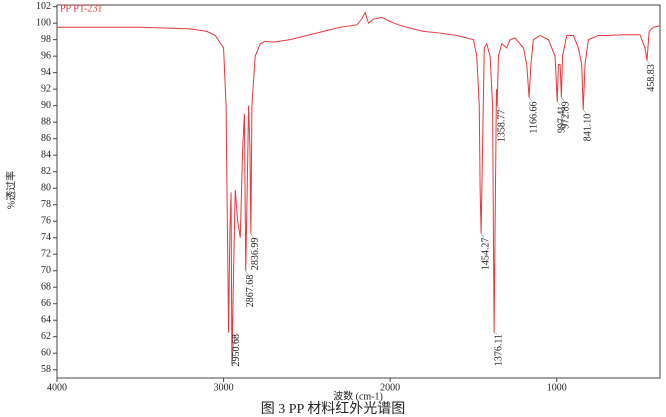 The image size is (666, 417). What do you see at coordinates (333, 409) in the screenshot?
I see `caption: 图 3 PP 材料红外光谱图` at bounding box center [333, 409].